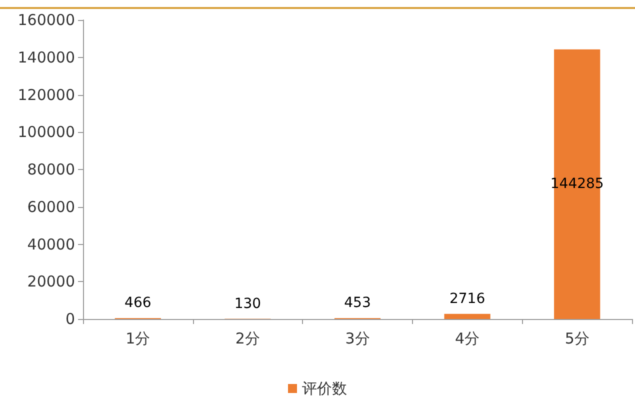  What do you see at coordinates (51, 207) in the screenshot?
I see `y-tick-label: 60000` at bounding box center [51, 207].